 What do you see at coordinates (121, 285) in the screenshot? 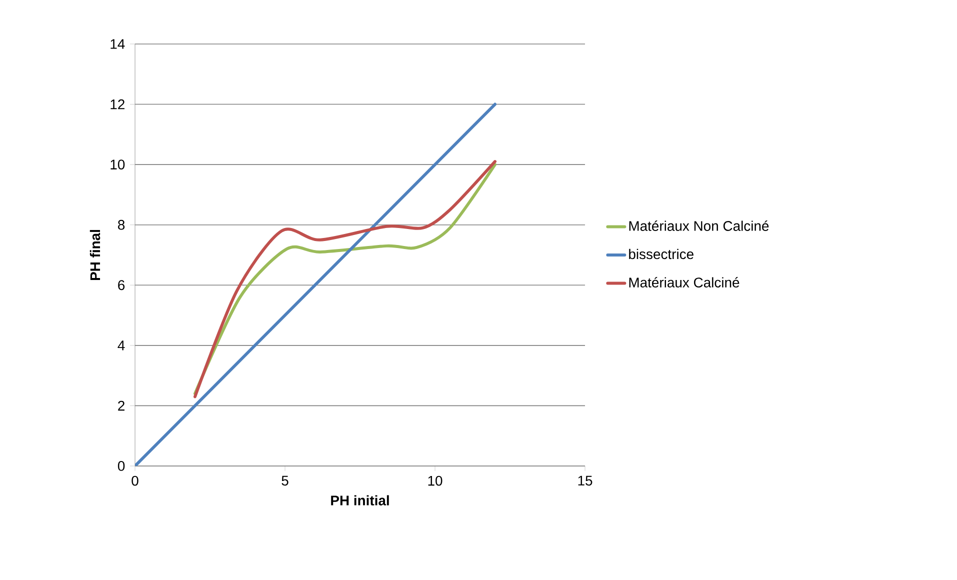
I see `y-tick-label: 6` at bounding box center [121, 285].